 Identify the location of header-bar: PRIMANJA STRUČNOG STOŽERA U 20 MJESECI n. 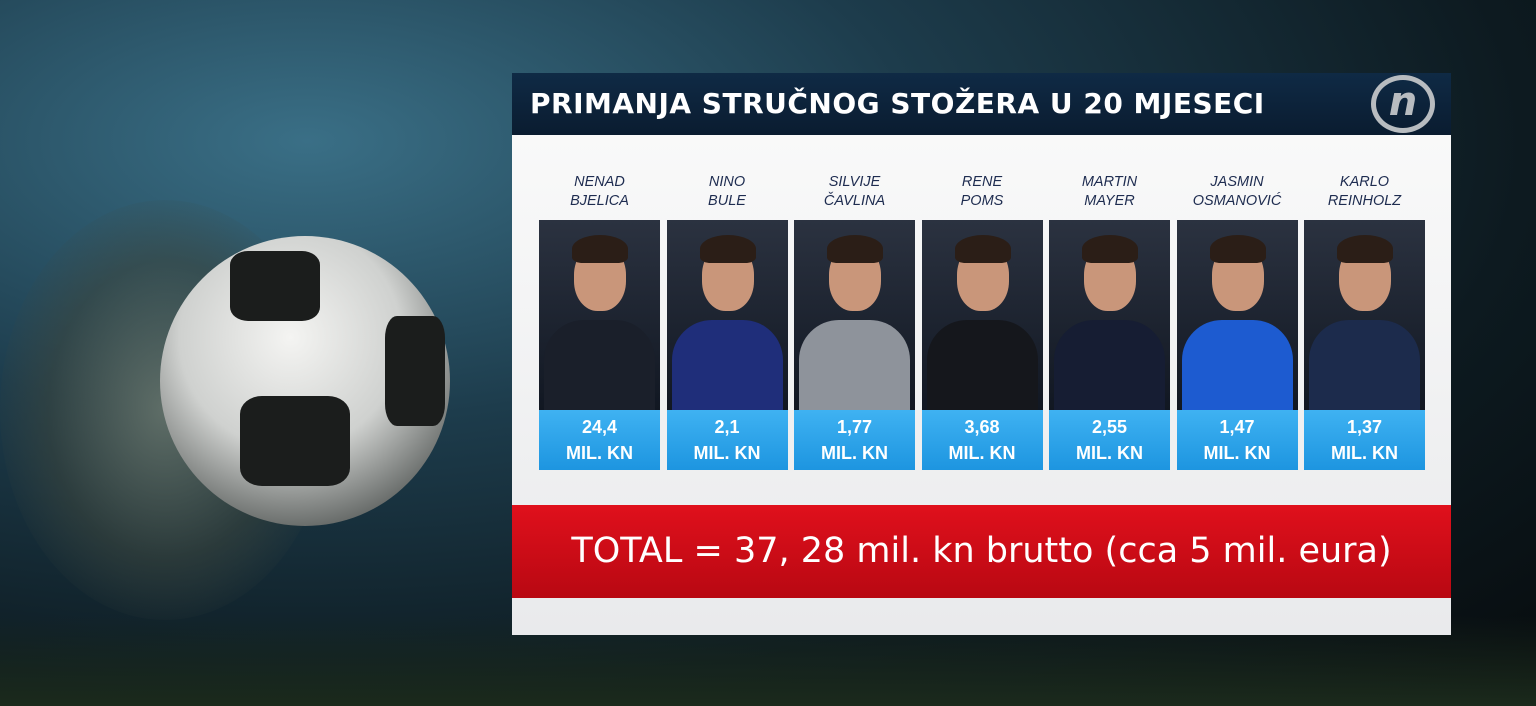
(981, 104).